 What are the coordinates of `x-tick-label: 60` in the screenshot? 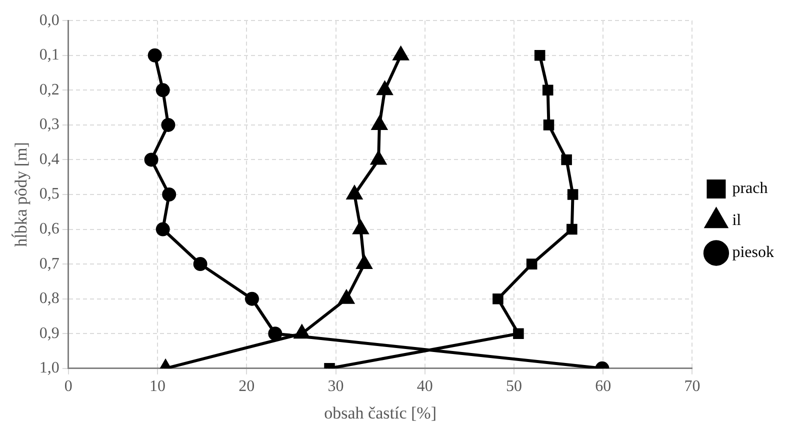 It's located at (603, 387).